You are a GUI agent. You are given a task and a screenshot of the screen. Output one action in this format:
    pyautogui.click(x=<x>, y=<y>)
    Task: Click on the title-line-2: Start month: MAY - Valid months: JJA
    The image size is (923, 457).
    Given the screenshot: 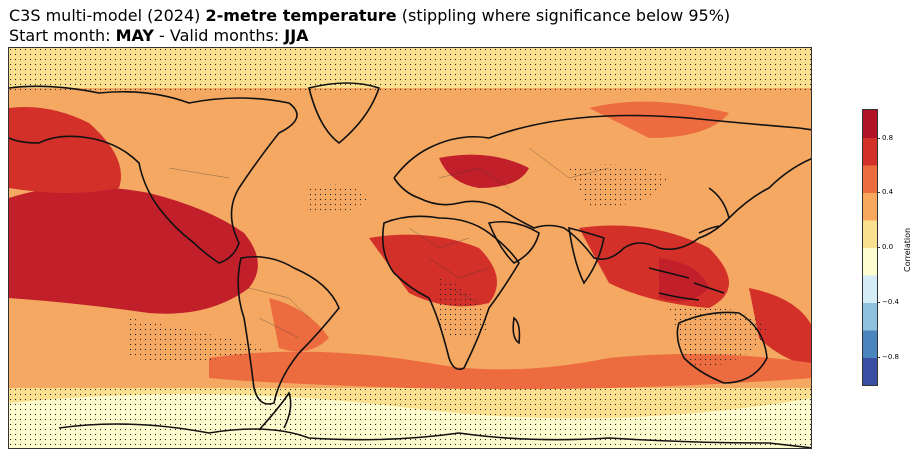 What is the action you would take?
    pyautogui.click(x=159, y=35)
    